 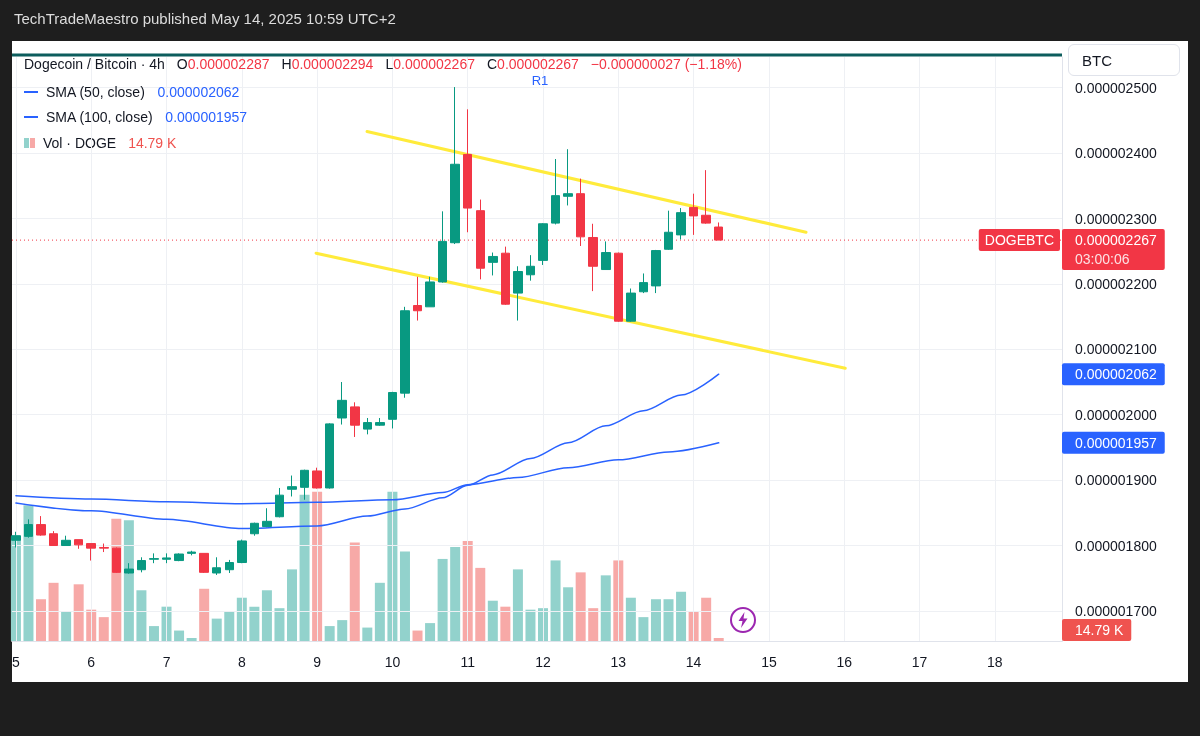 I want to click on annotation: L0.000002267, so click(x=430, y=64).